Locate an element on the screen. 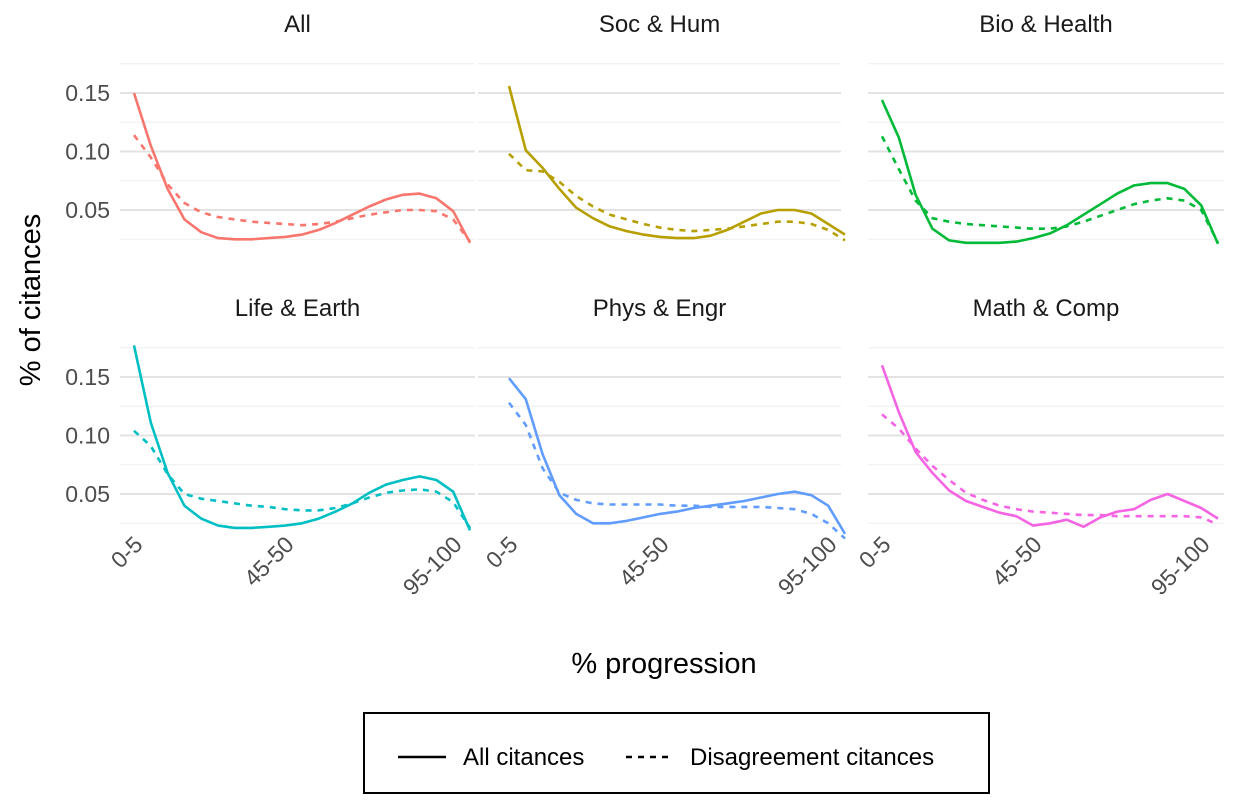 The height and width of the screenshot is (801, 1235). facet-title: Soc & Hum is located at coordinates (659, 24).